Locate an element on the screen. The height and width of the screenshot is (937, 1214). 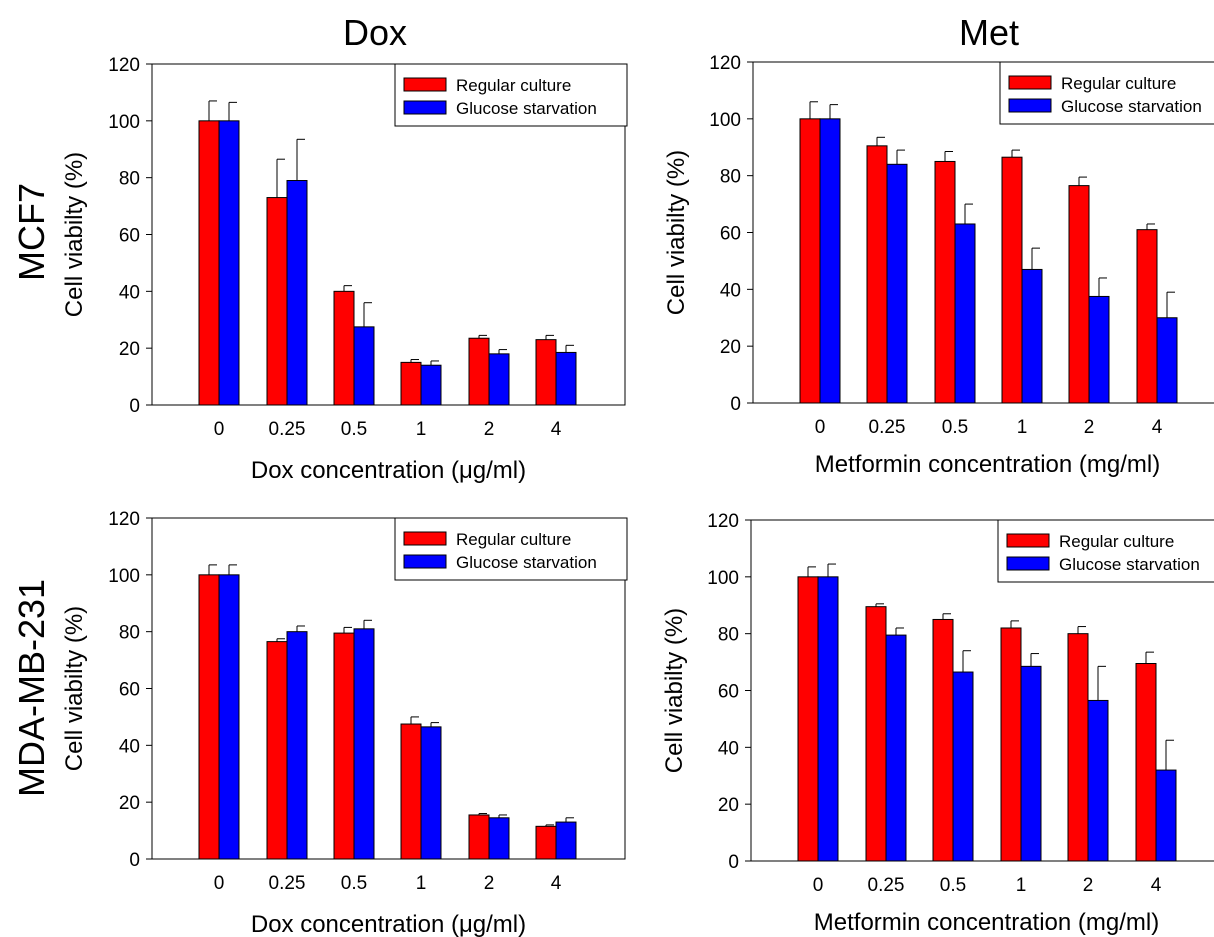
row-label-mcf7: MCF7 is located at coordinates (31, 232).